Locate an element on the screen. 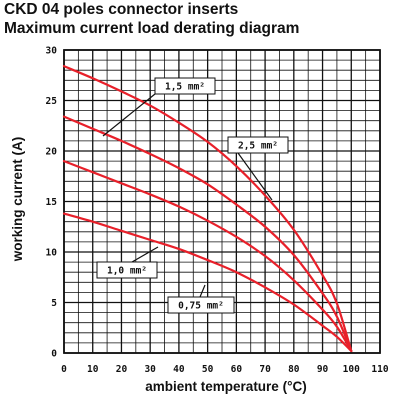  y-tick-label: 20 is located at coordinates (52, 152).